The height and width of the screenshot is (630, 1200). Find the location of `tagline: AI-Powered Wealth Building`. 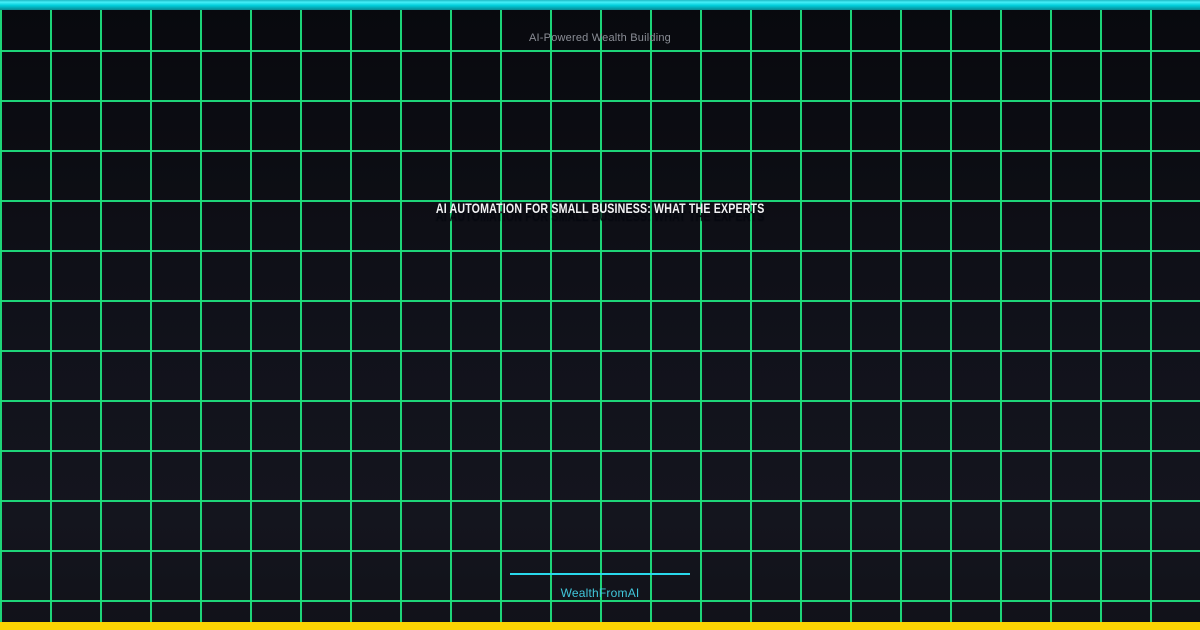

tagline: AI-Powered Wealth Building is located at coordinates (600, 38).